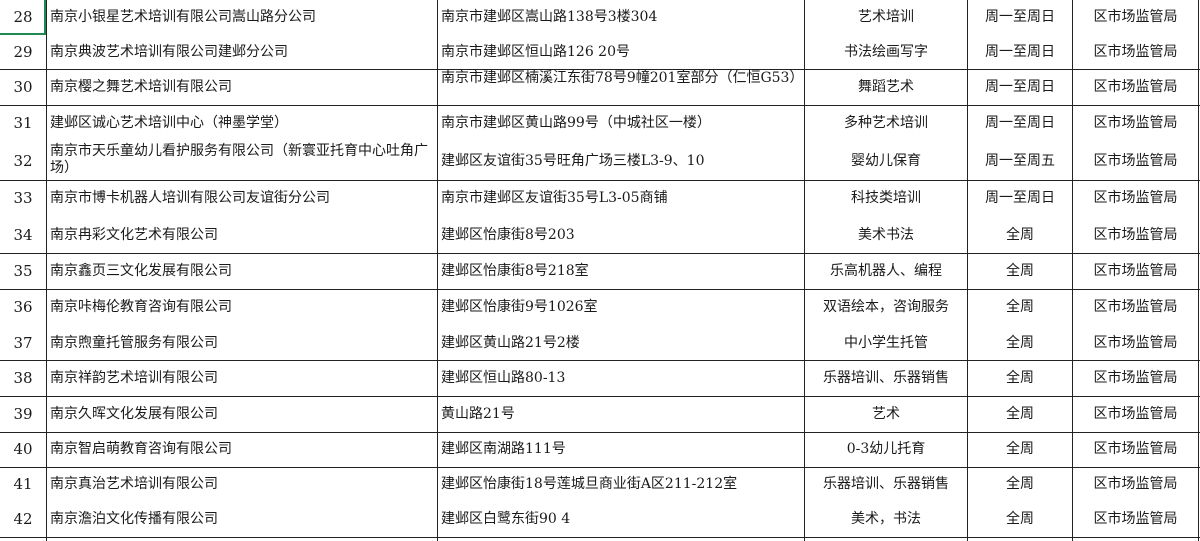 This screenshot has height=541, width=1200. Describe the element at coordinates (141, 449) in the screenshot. I see `company-name-cell: 南京智启萌教育咨询有限公司` at that location.